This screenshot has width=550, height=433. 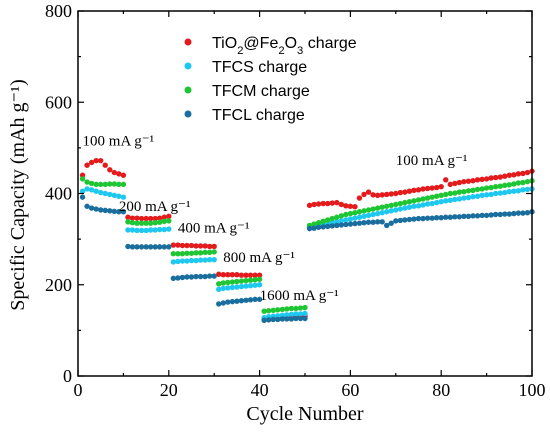 I want to click on x-tick-label: 40, so click(x=260, y=390).